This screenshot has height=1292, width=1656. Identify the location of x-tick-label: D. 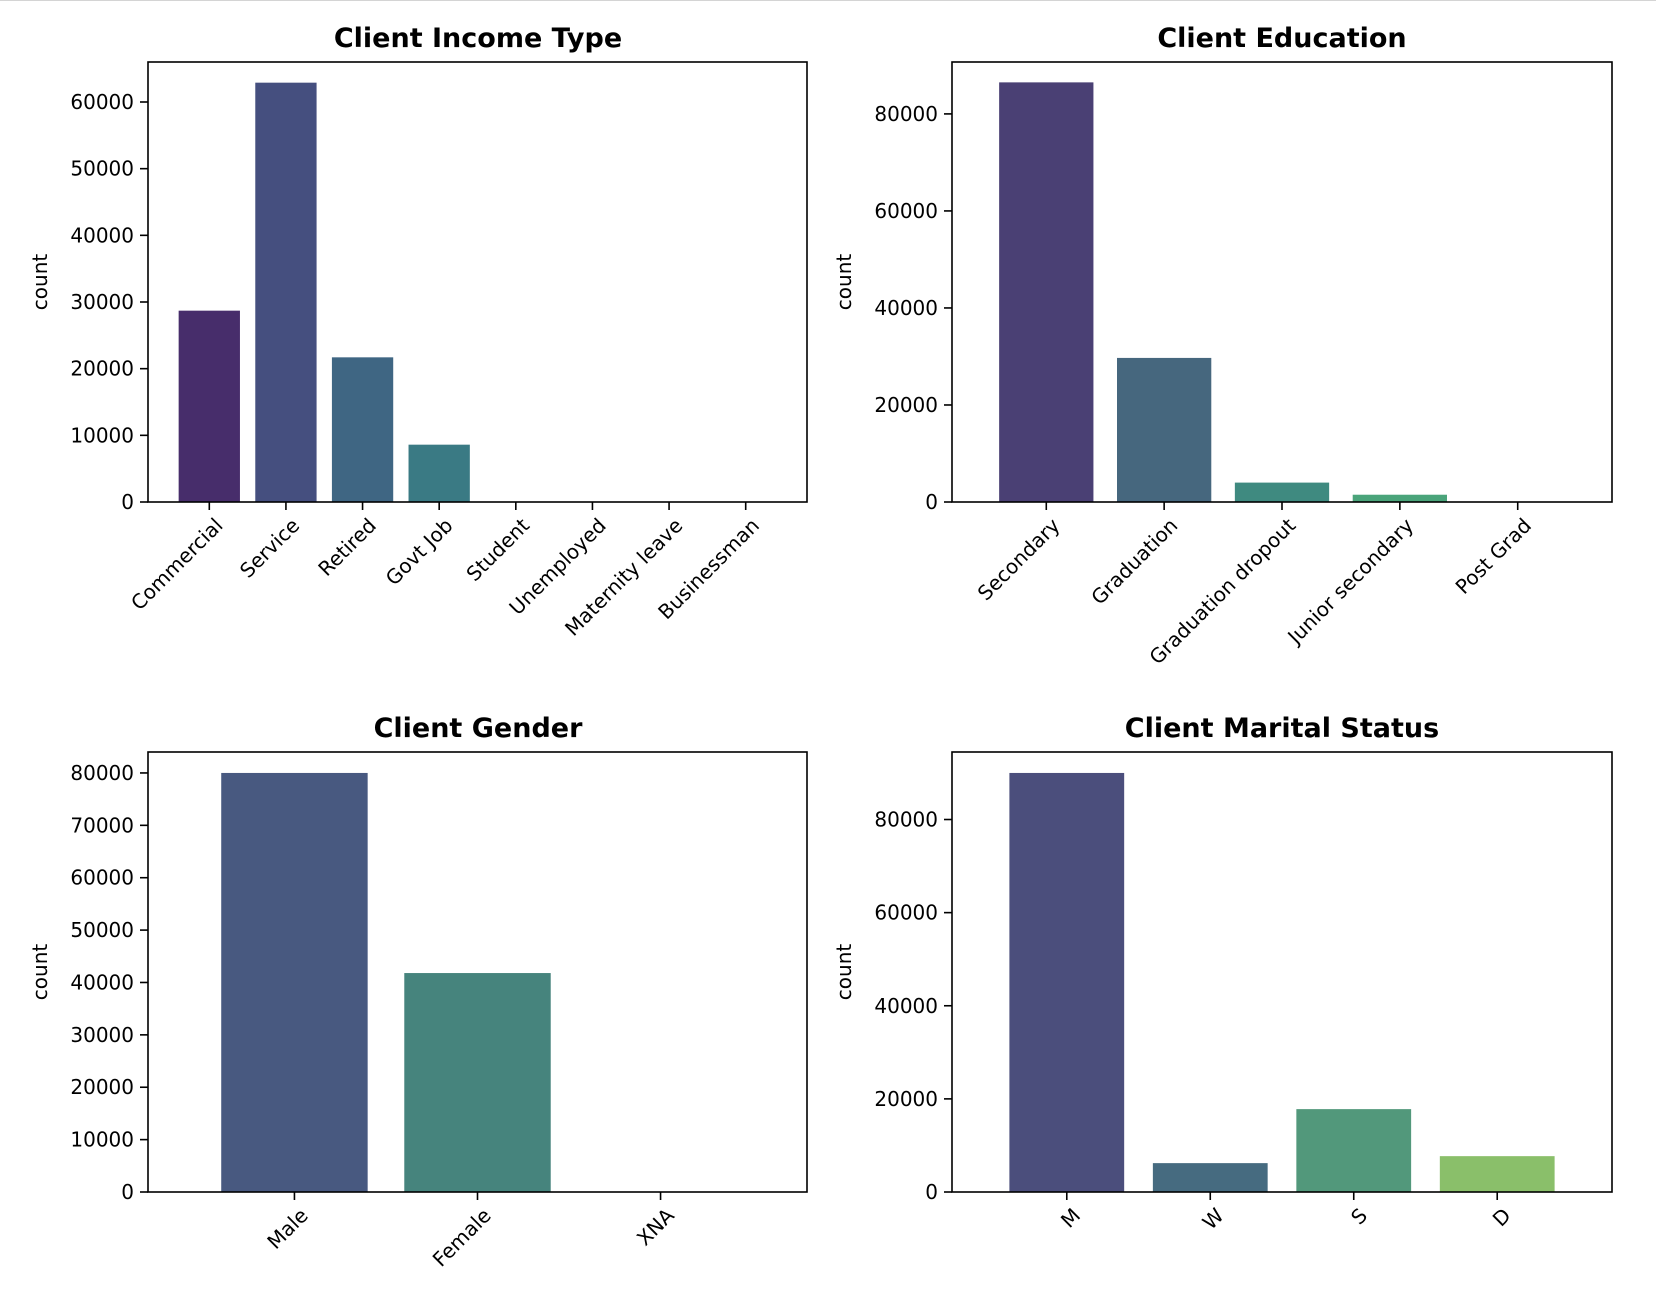
(1502, 1217).